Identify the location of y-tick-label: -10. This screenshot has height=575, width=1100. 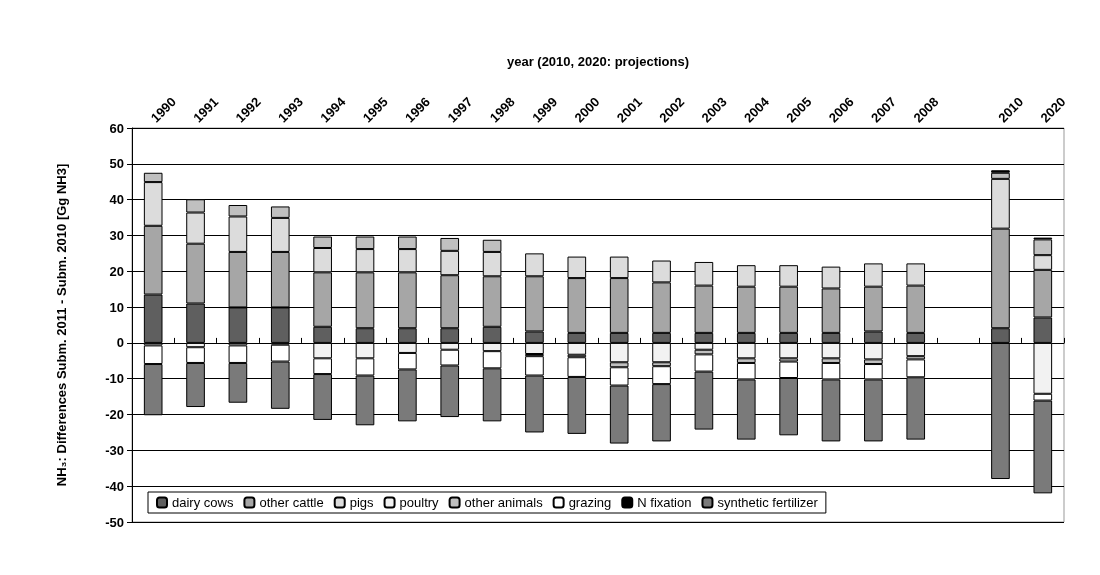
(114, 379).